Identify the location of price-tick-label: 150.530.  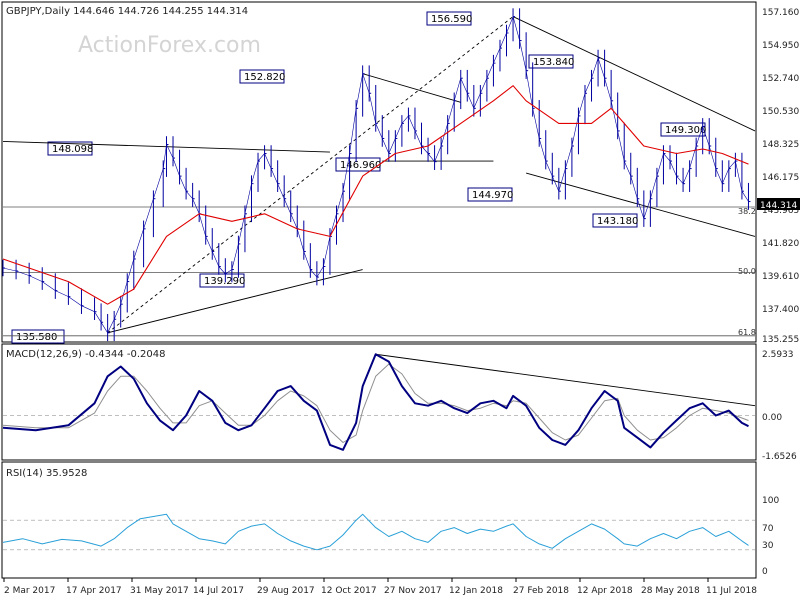
(780, 112).